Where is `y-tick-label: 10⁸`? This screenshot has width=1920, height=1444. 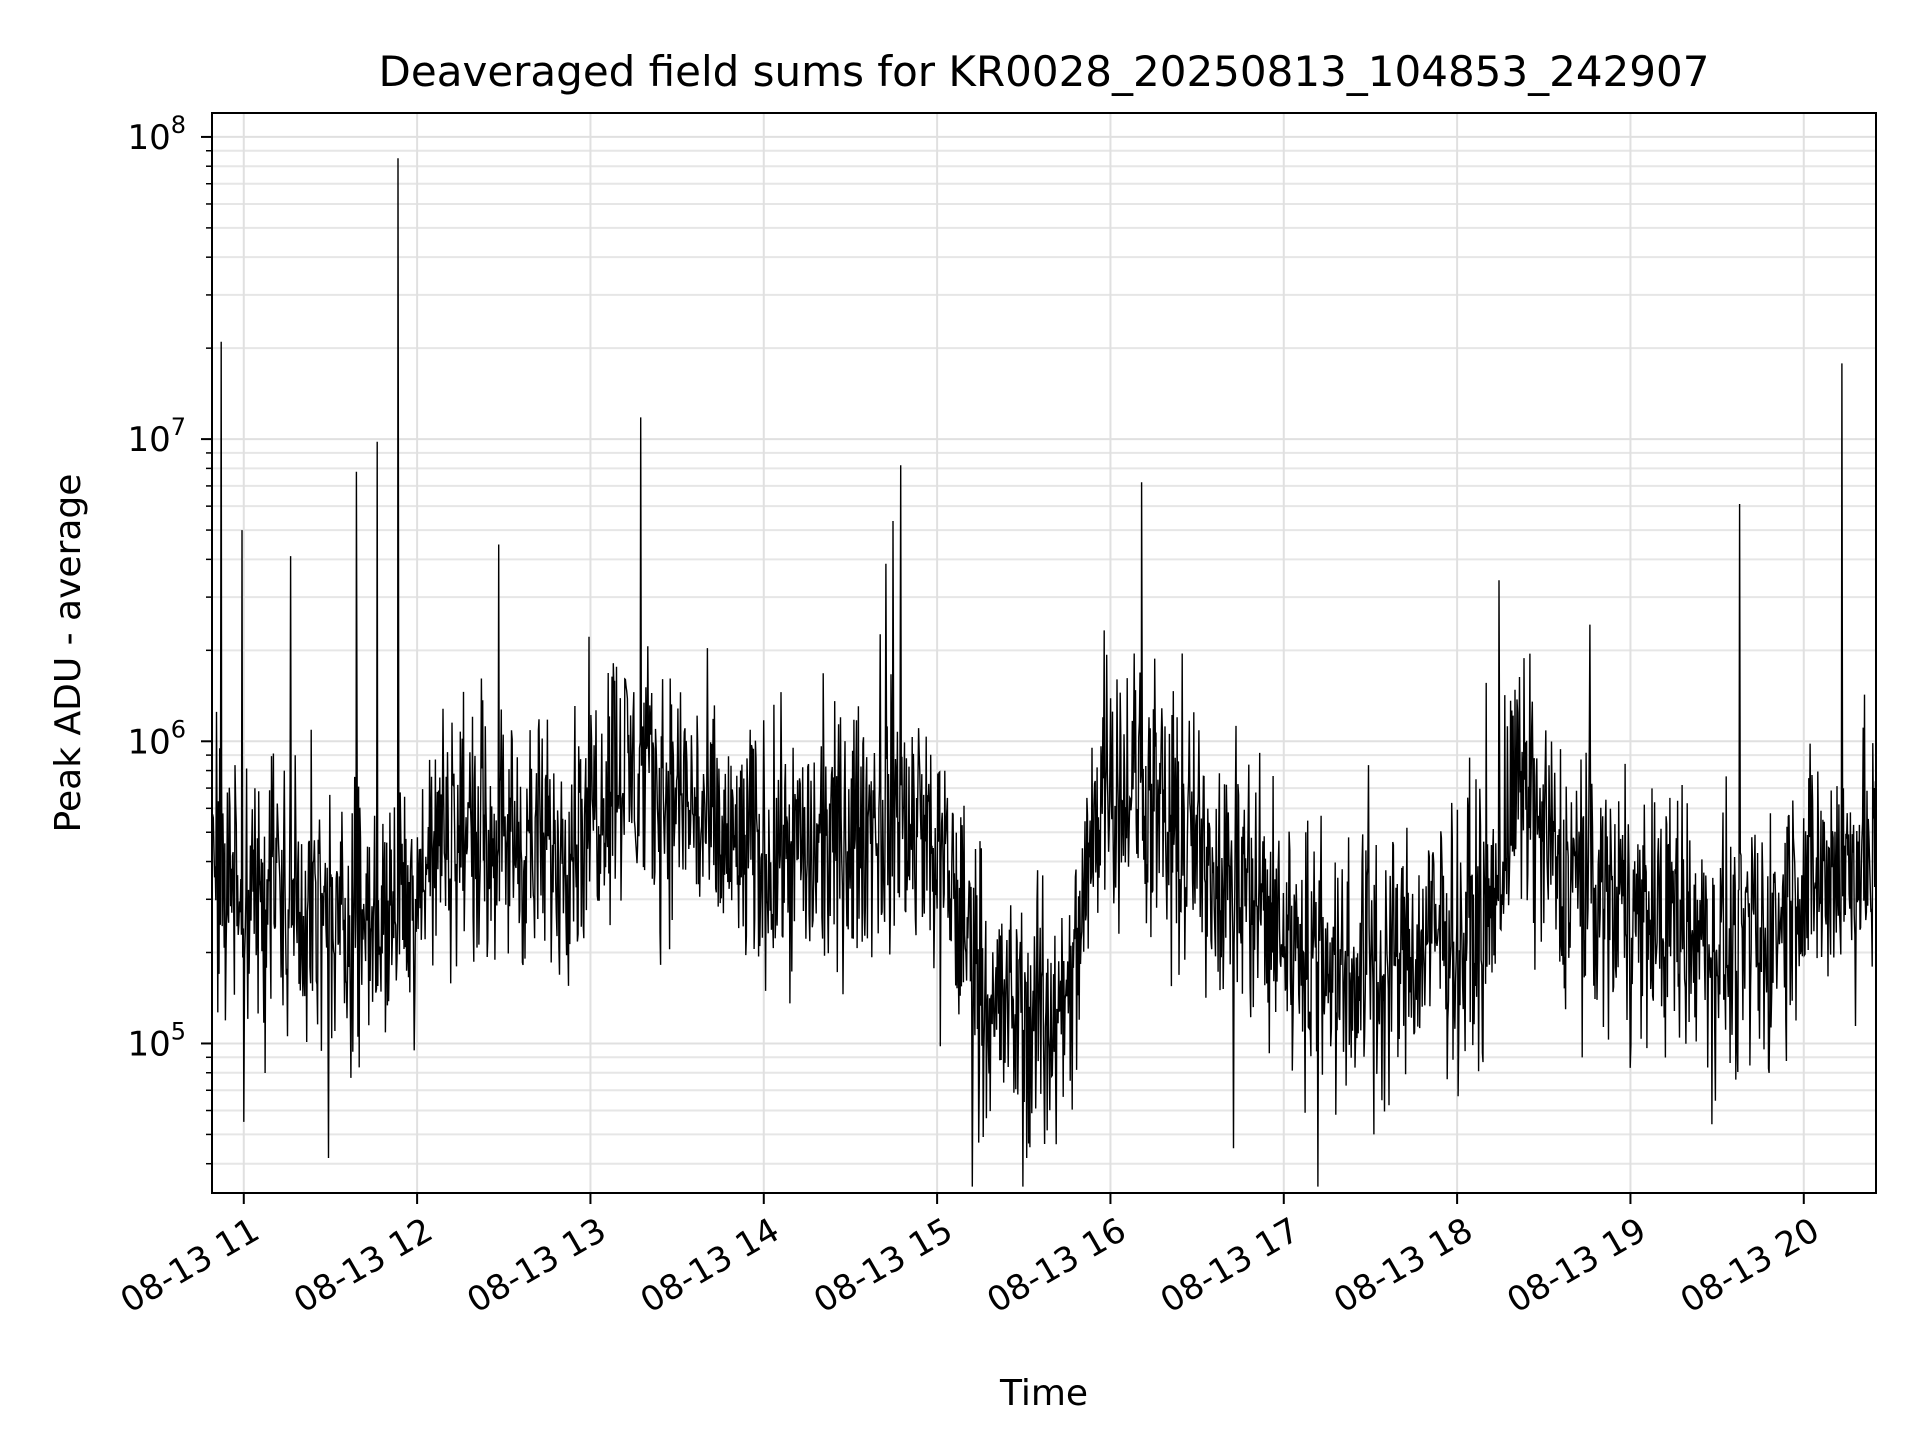
y-tick-label: 10⁸ is located at coordinates (156, 134).